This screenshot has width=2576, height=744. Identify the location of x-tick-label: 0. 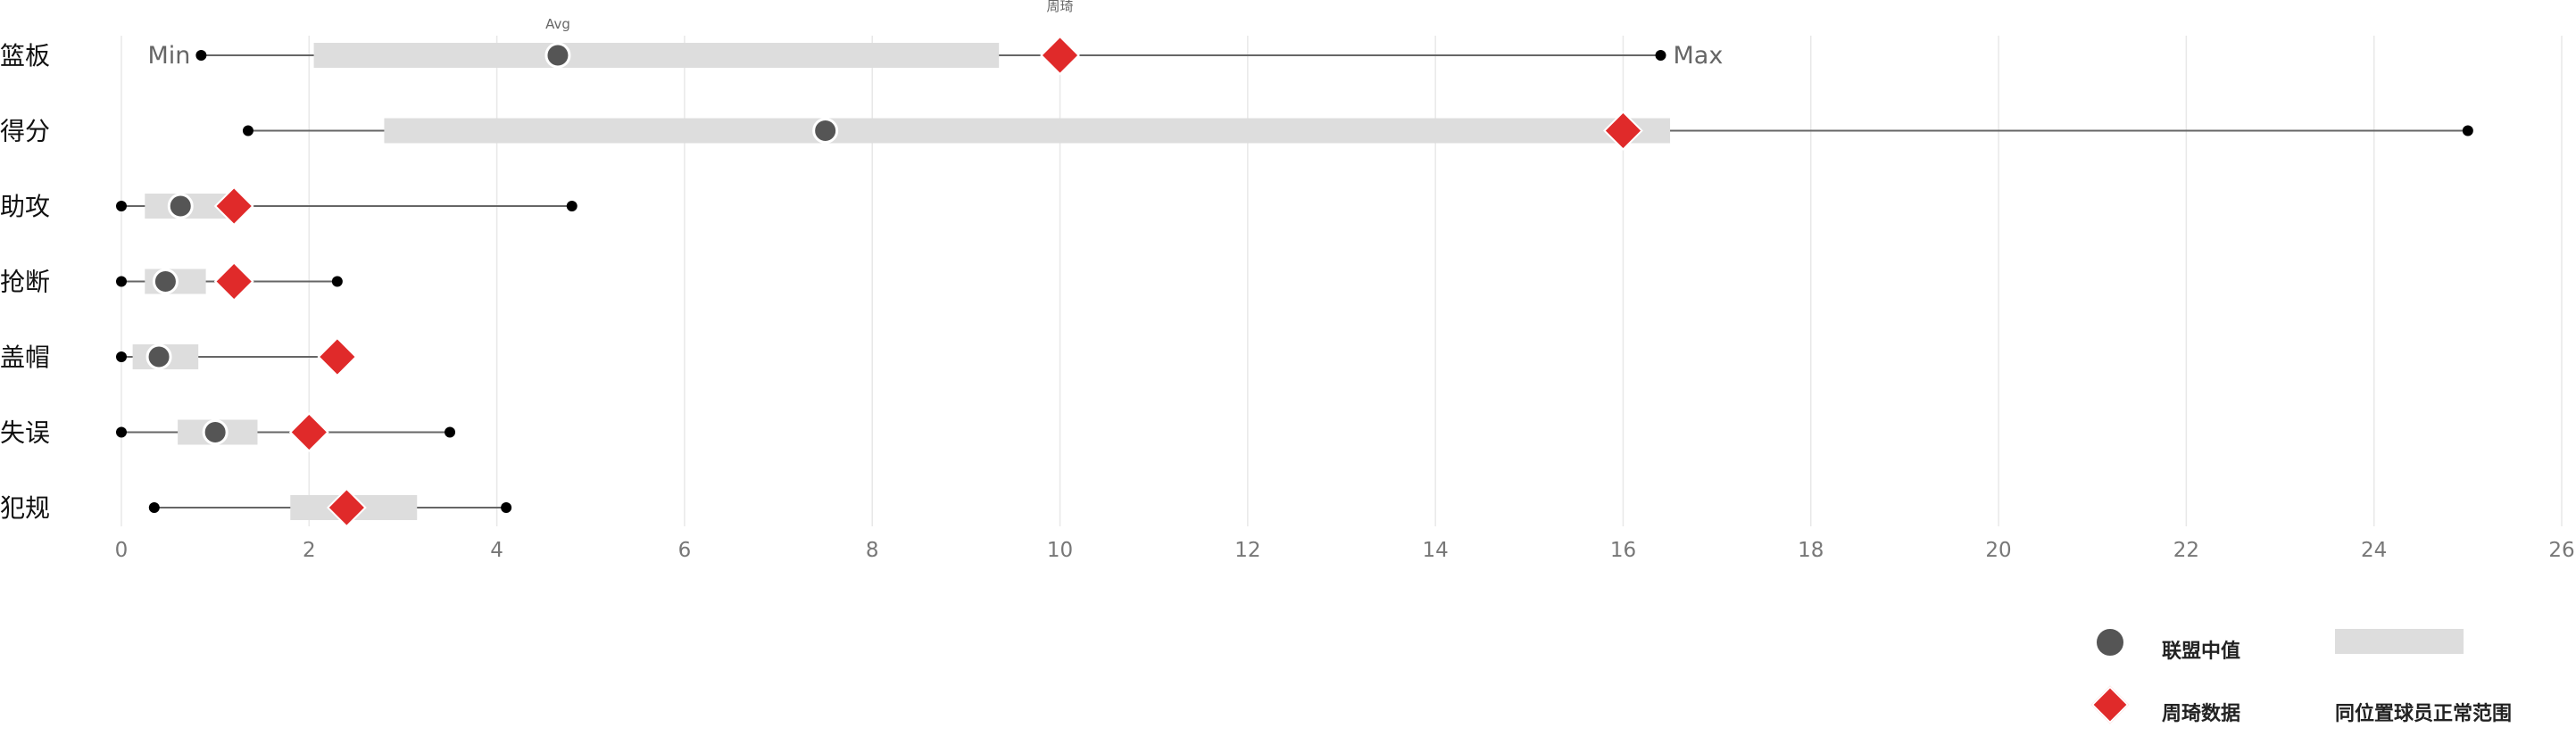
(122, 550).